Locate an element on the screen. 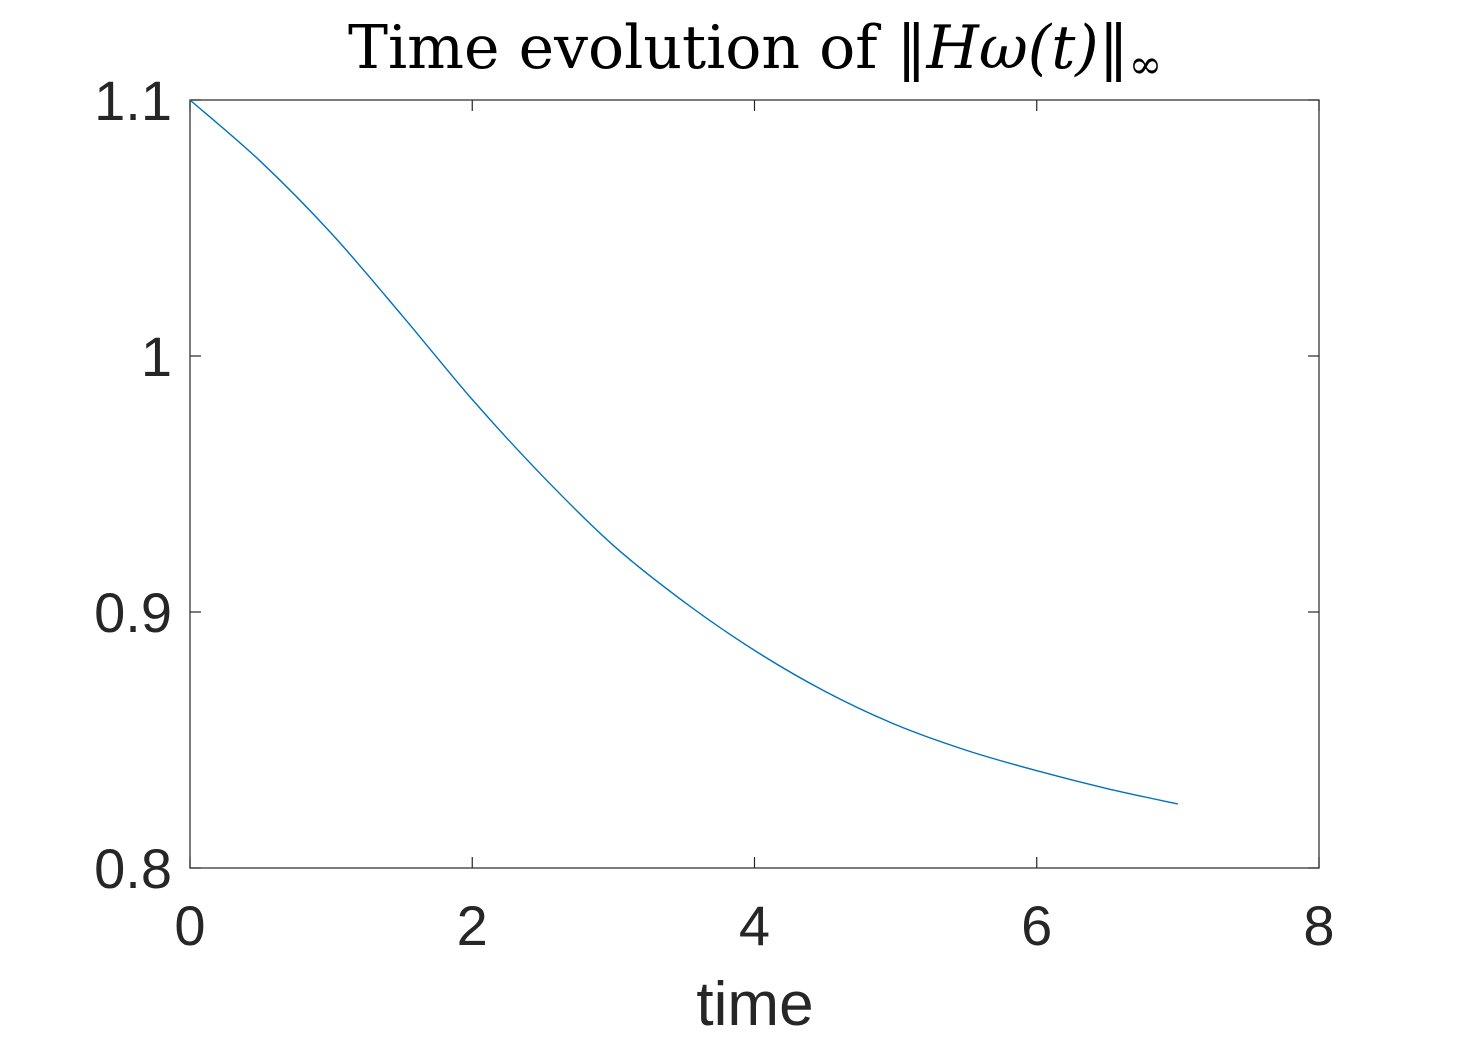 The image size is (1458, 1042). chart-title-subscript: ∞ is located at coordinates (1145, 65).